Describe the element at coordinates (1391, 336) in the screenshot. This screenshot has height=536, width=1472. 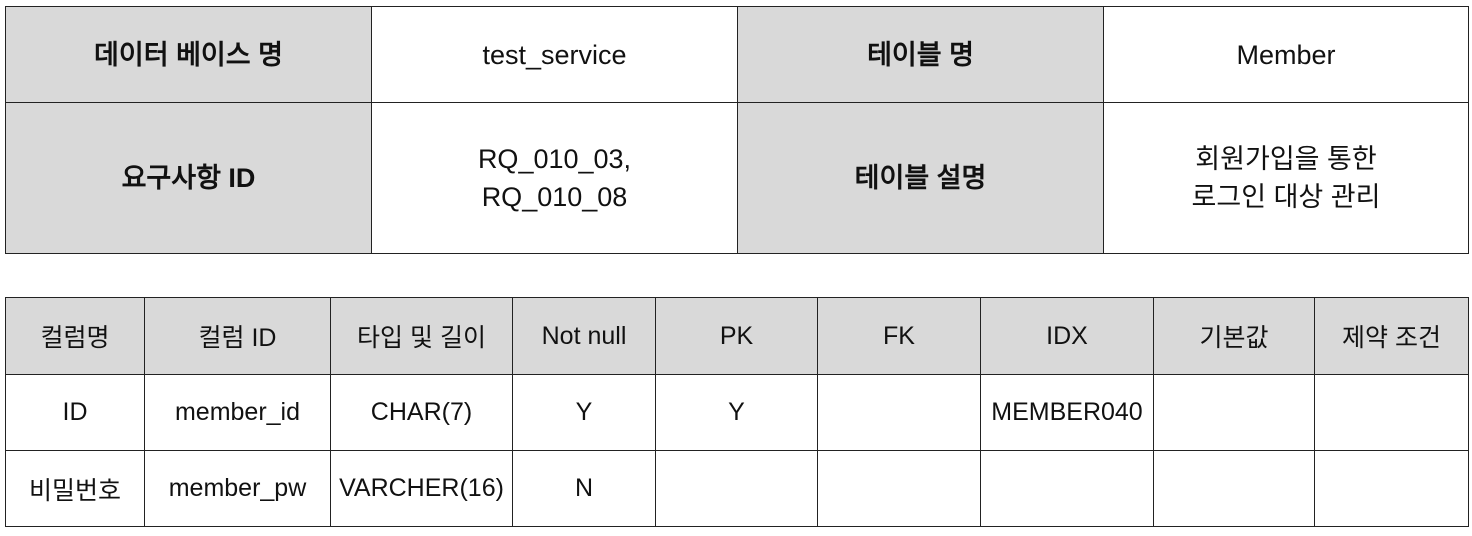
I see `header-constraint: 제약 조건` at that location.